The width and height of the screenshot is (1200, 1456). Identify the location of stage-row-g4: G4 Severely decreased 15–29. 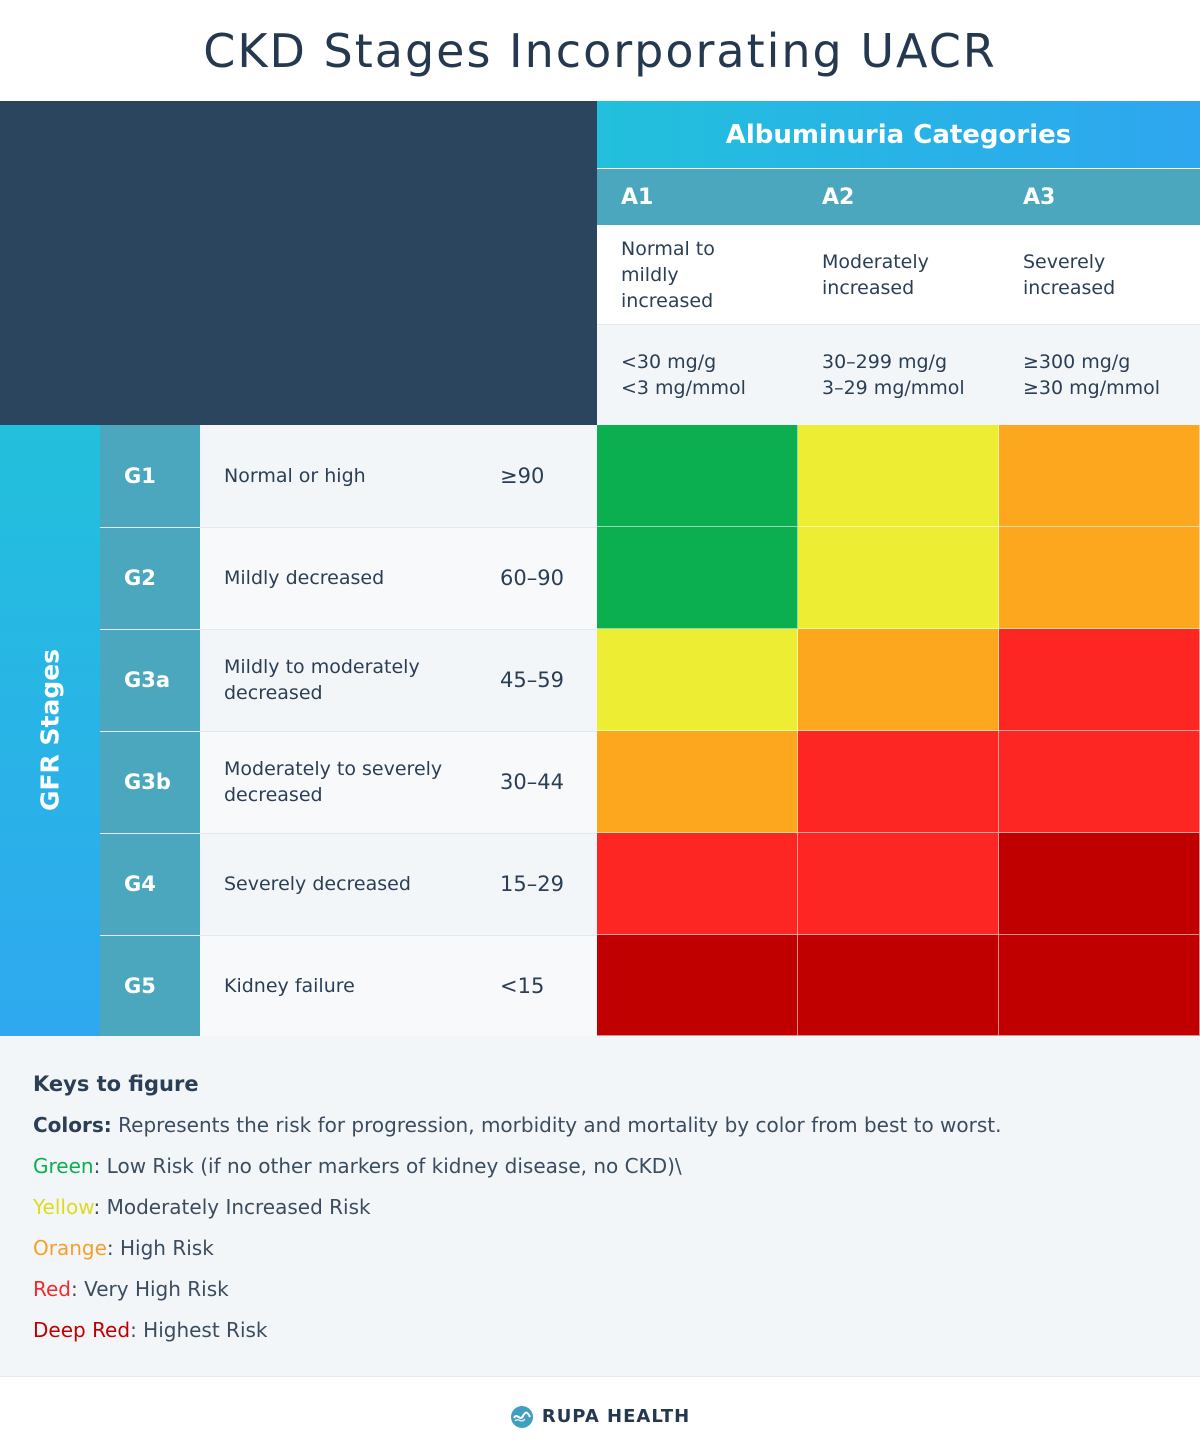
(348, 884).